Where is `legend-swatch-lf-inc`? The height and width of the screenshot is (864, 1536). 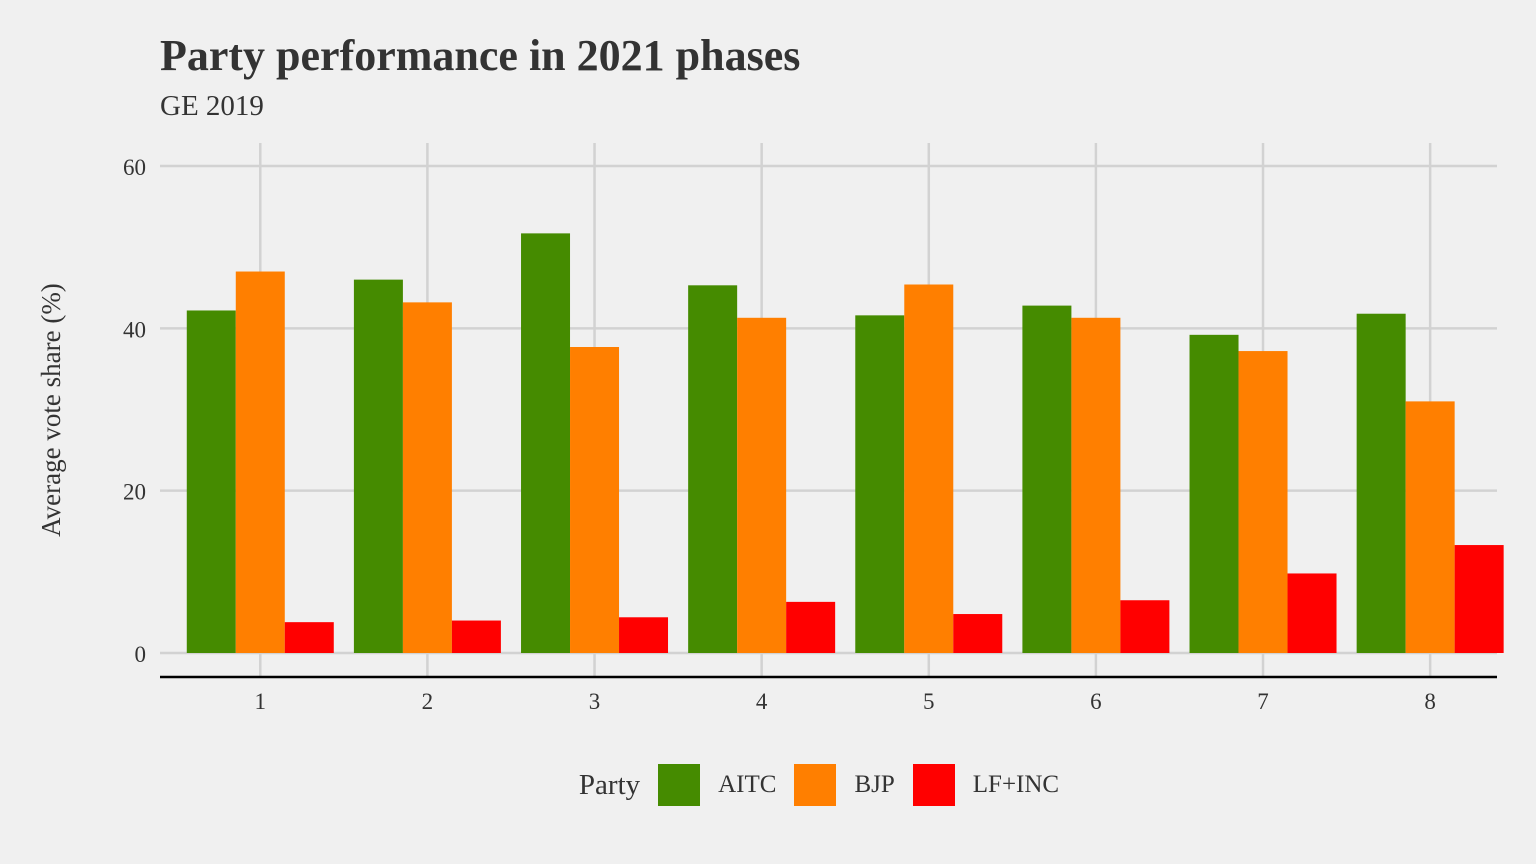 legend-swatch-lf-inc is located at coordinates (933, 785).